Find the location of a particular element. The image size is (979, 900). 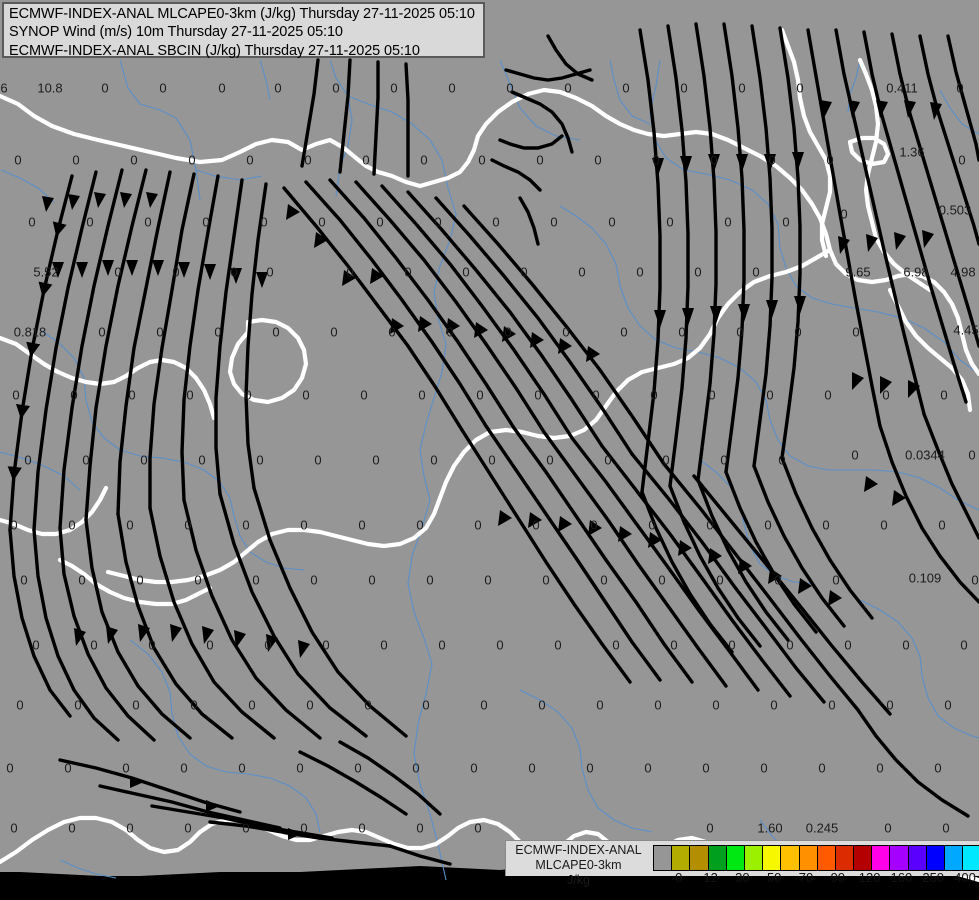

legend-unit: J/kg is located at coordinates (578, 880).